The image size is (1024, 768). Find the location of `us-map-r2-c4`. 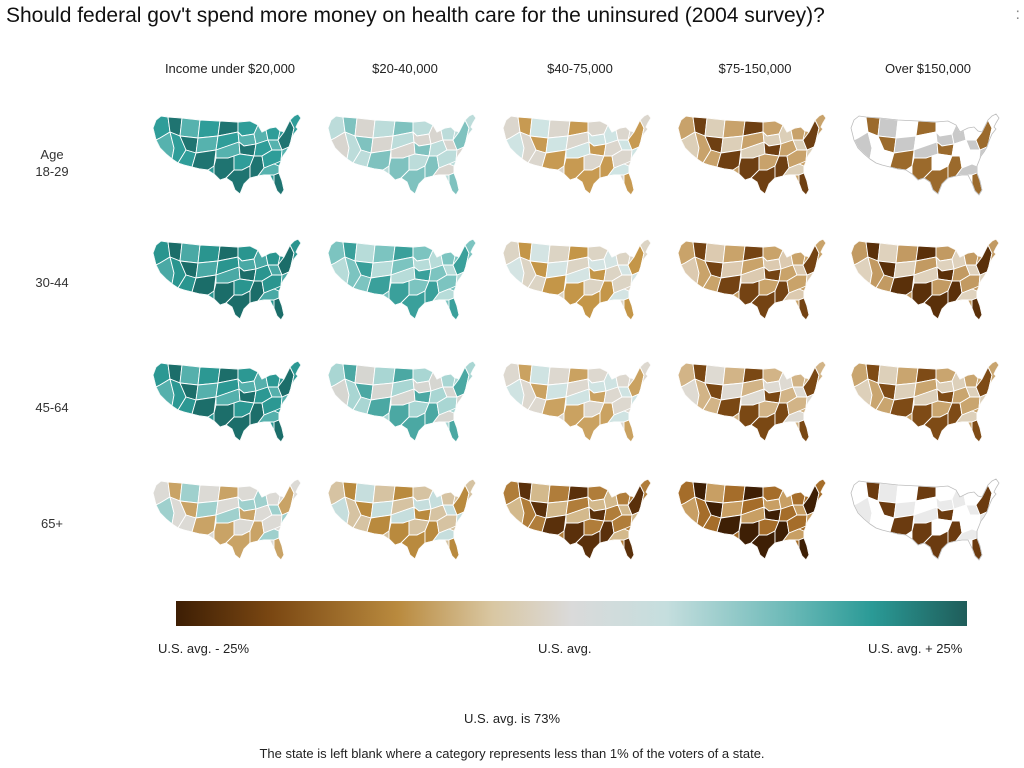

us-map-r2-c4 is located at coordinates (755, 283).